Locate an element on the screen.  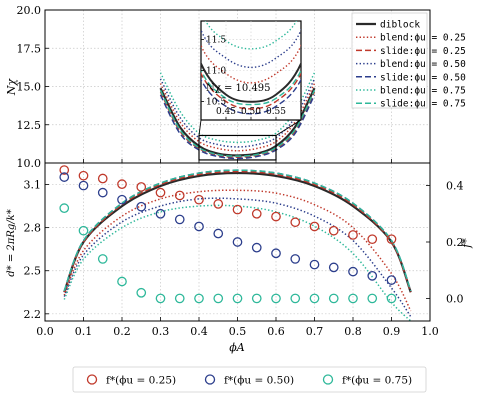
bottom-legend: f*(ϕu = 0.25) f*(ϕu = 0.50) f*(ϕu = 0.75) is located at coordinates (249, 379).